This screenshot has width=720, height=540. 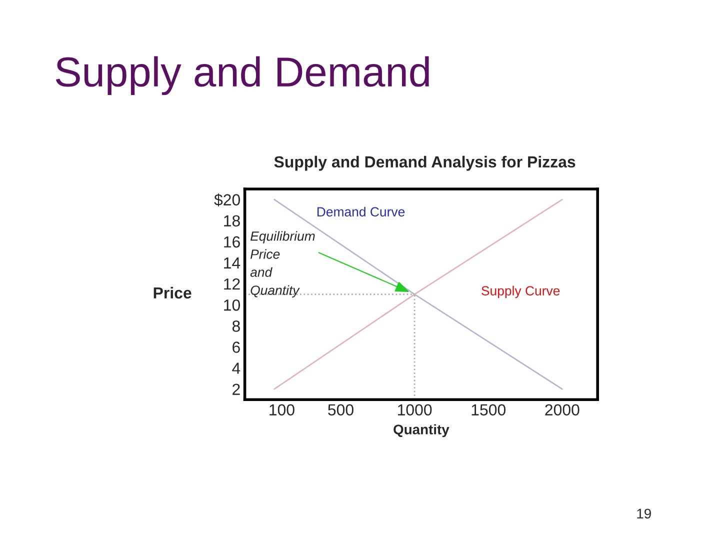 I want to click on y-tick-label: 12, so click(x=232, y=284).